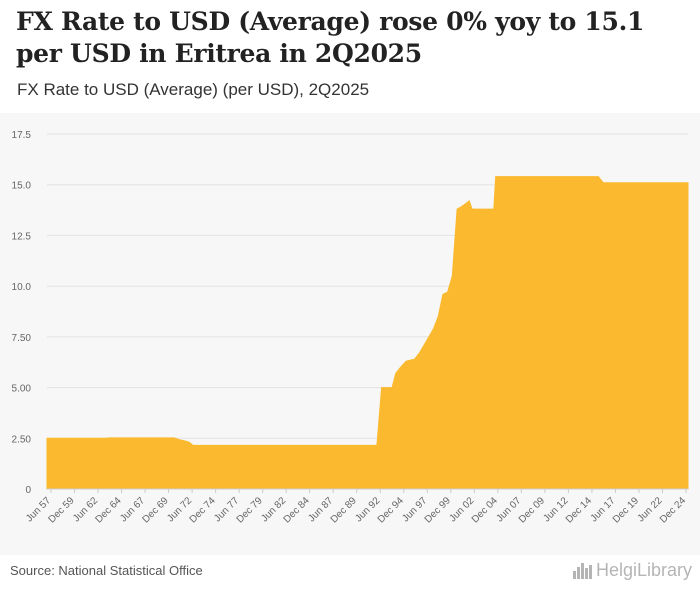 This screenshot has height=596, width=700. I want to click on y-tick-label: 10.0, so click(22, 287).